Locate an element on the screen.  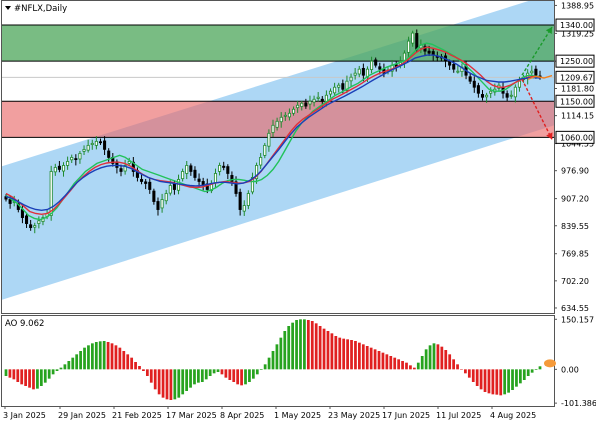
level-badge-text-resistance-bottom: 1250.00 is located at coordinates (576, 61).